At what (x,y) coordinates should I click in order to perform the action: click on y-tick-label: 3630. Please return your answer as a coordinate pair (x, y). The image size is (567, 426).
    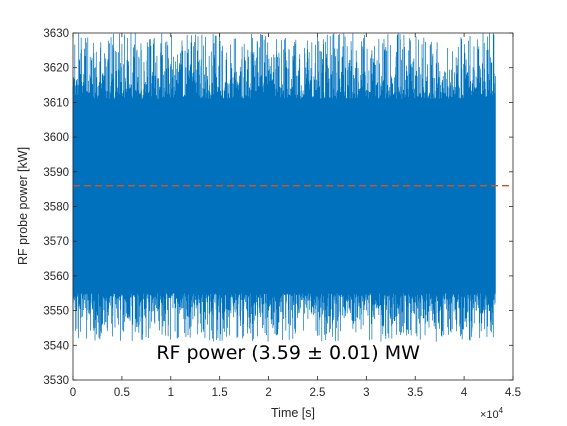
    Looking at the image, I should click on (56, 34).